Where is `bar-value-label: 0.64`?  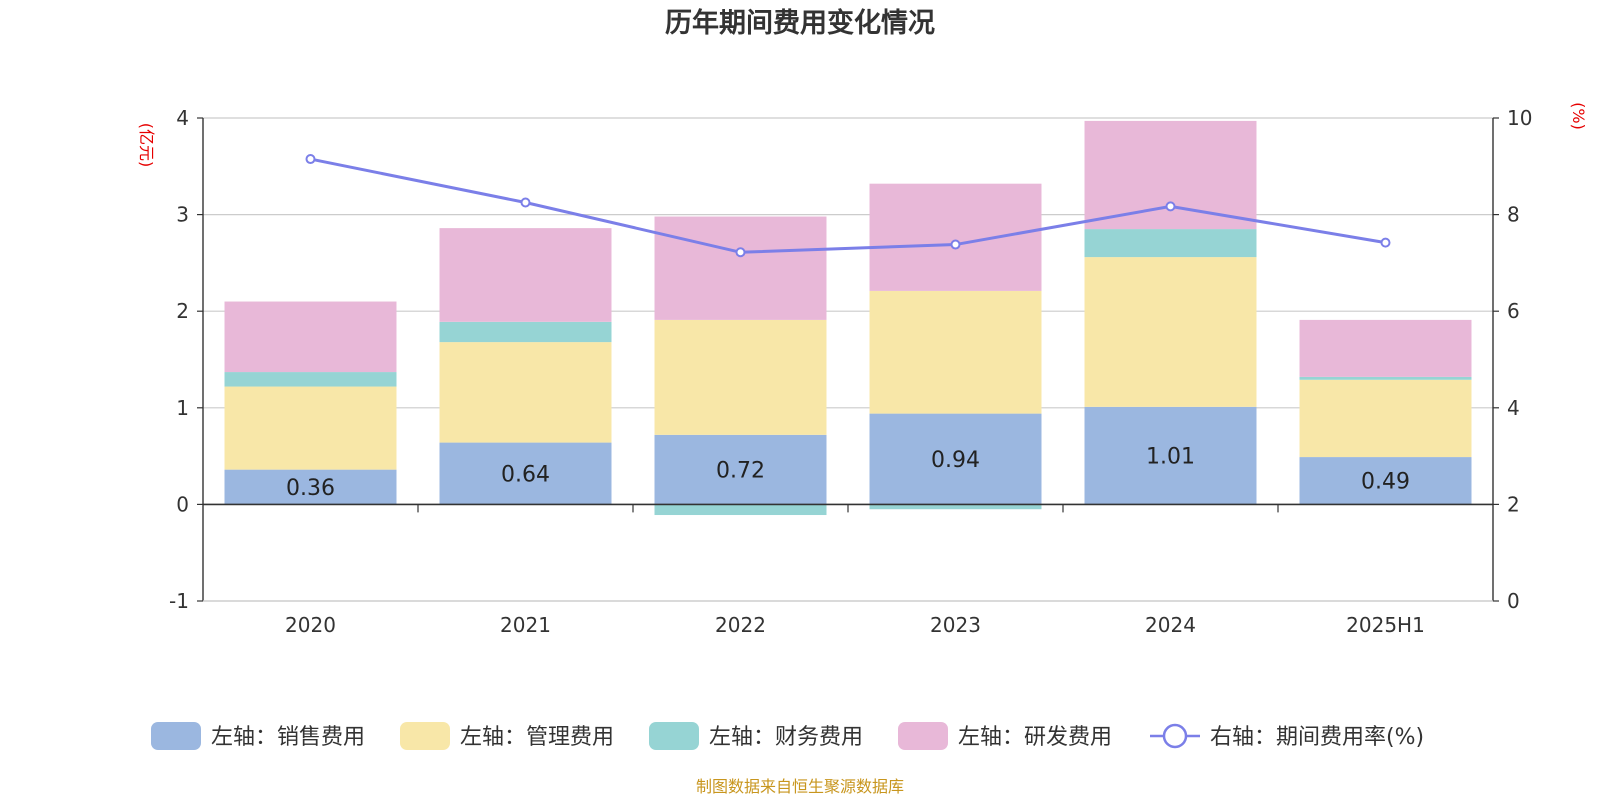 bar-value-label: 0.64 is located at coordinates (525, 474).